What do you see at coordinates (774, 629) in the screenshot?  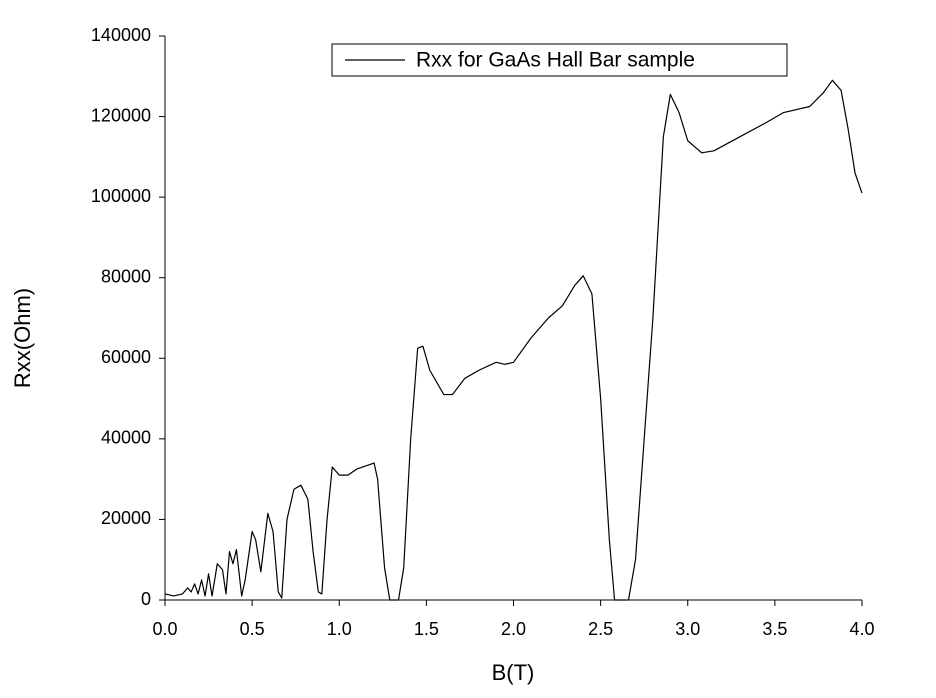 I see `x-tick-label: 3.5` at bounding box center [774, 629].